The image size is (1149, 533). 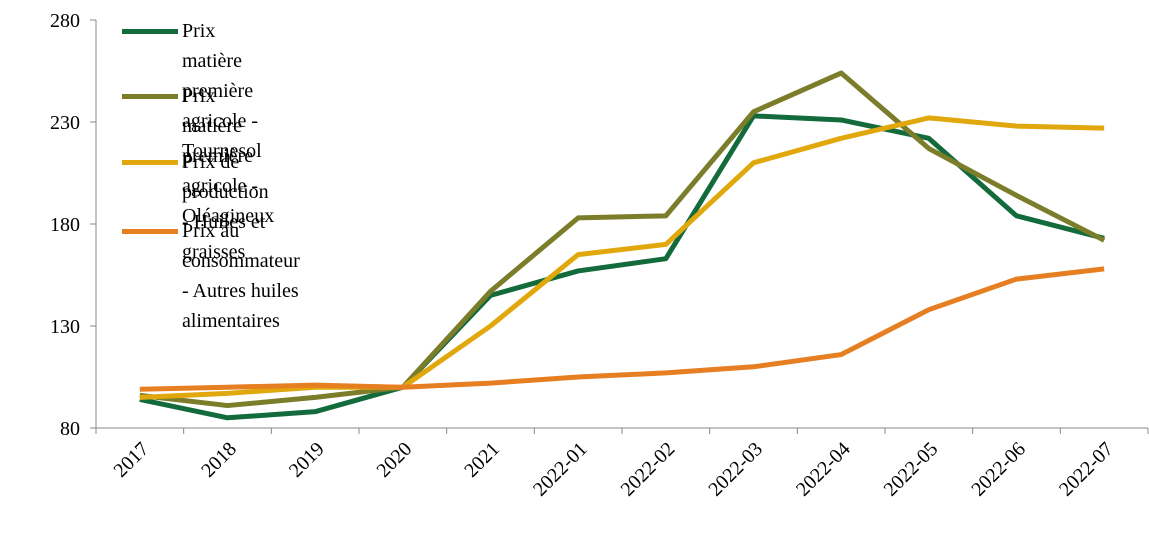 I want to click on x-tick-label: 2022-01, so click(x=560, y=469).